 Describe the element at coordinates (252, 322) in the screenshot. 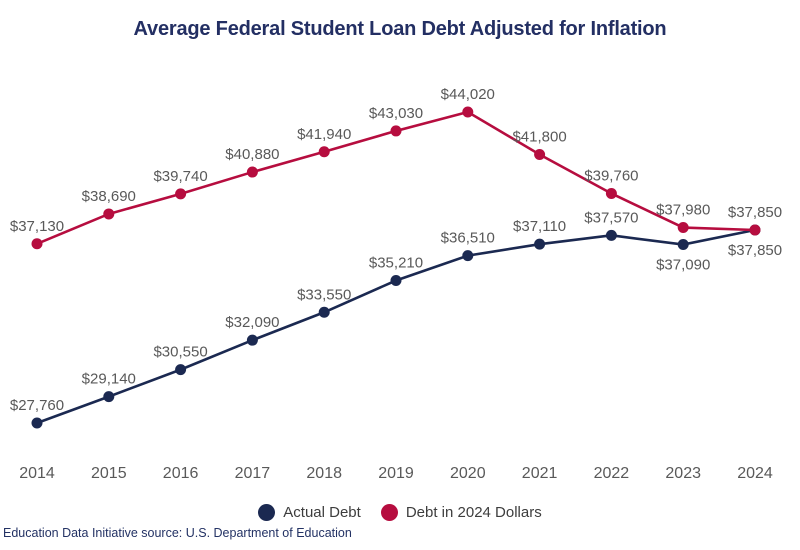

I see `data-point-label: $32,090` at that location.